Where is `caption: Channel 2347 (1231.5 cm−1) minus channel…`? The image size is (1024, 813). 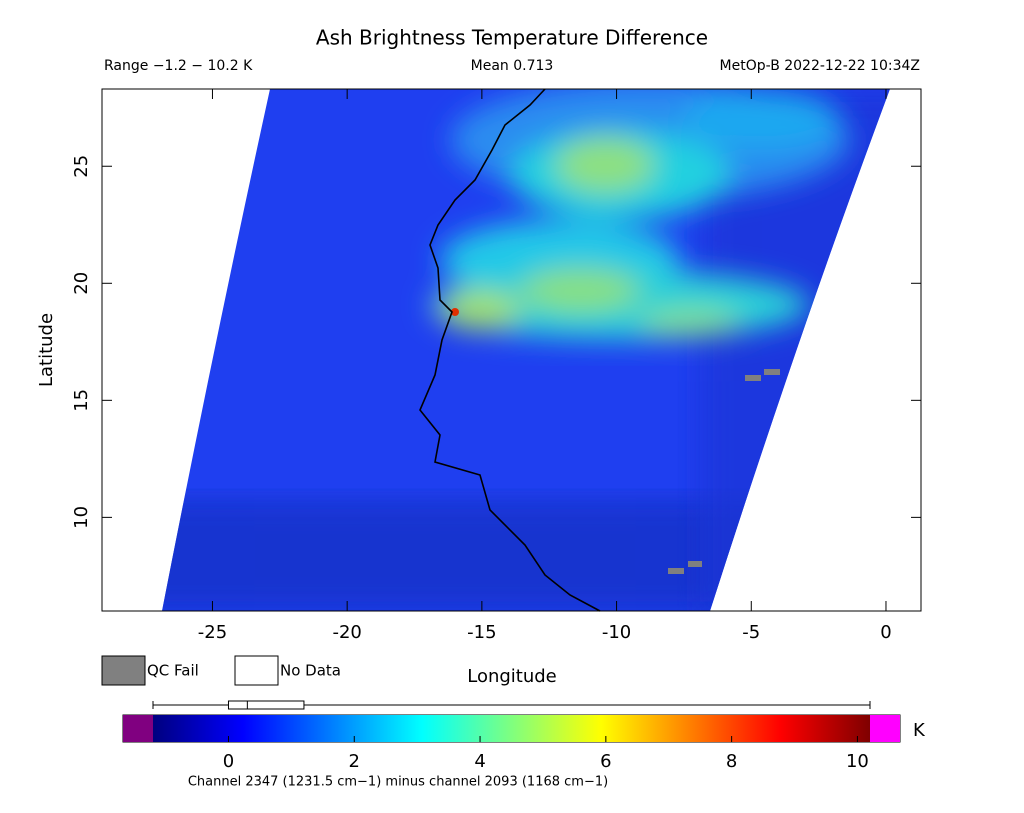
caption: Channel 2347 (1231.5 cm−1) minus channel… is located at coordinates (398, 782).